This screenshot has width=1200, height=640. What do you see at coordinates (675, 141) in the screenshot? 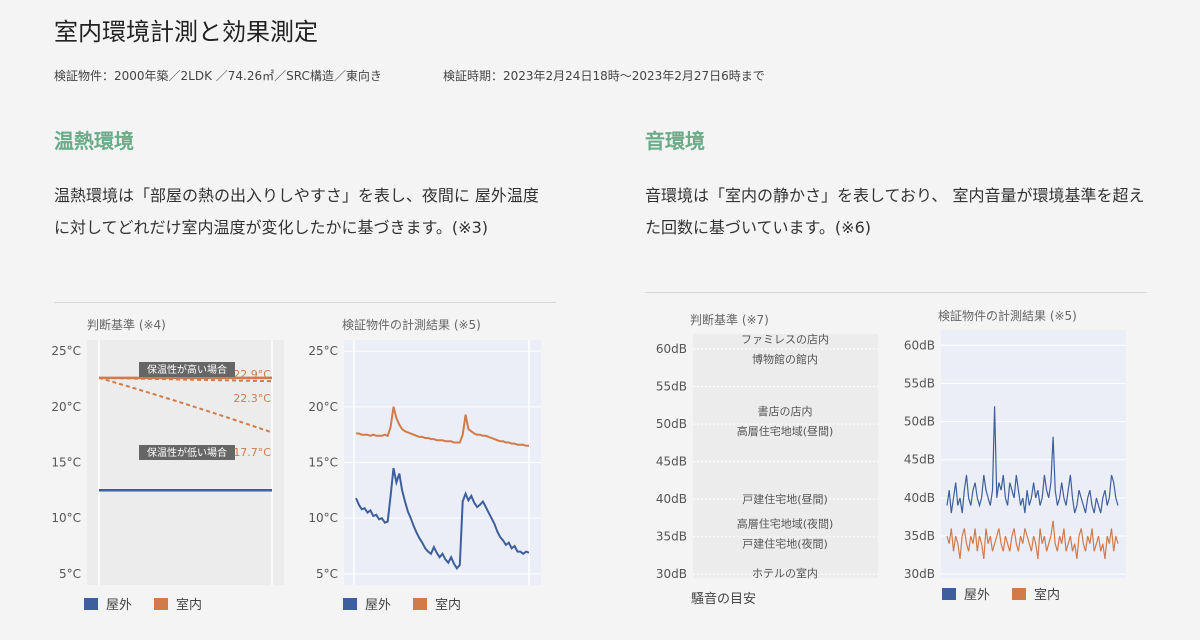
I see `sound-section-title: 音環境` at bounding box center [675, 141].